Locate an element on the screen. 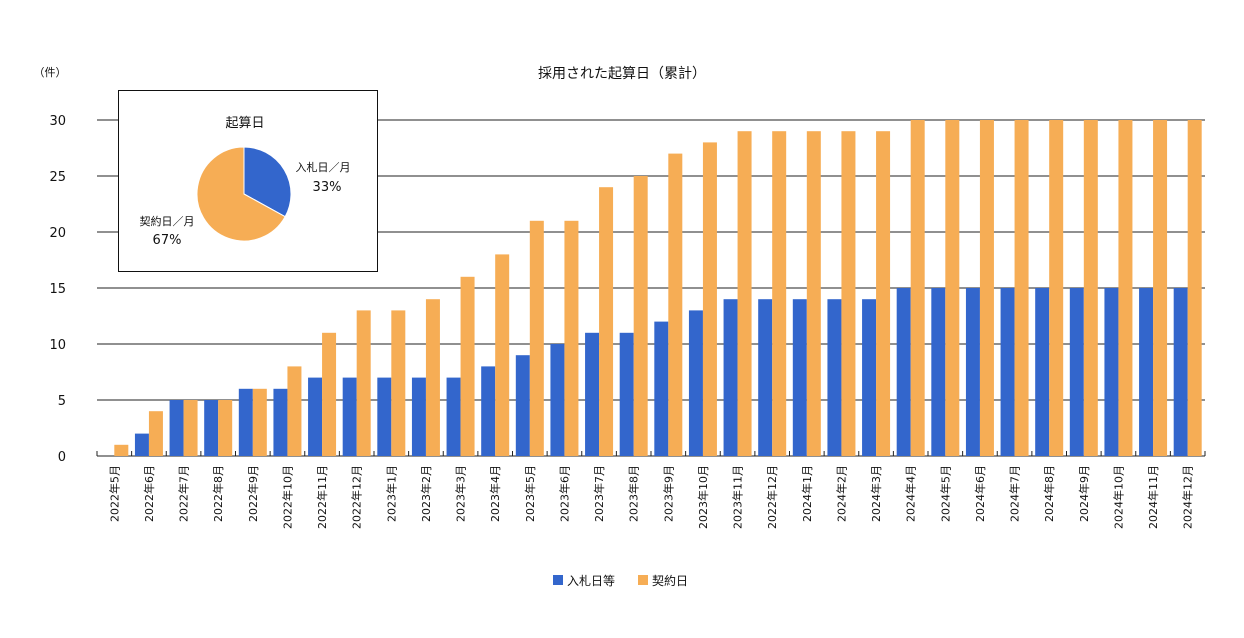 The height and width of the screenshot is (638, 1244). x-tick-label: 2023年5月 is located at coordinates (530, 493).